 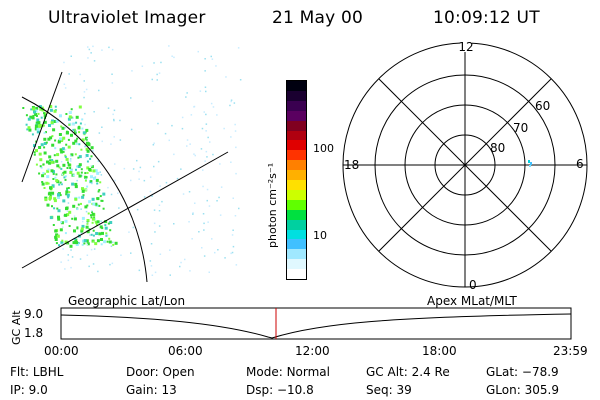 I want to click on timeline-xtick-4: 23:59, so click(x=570, y=351).